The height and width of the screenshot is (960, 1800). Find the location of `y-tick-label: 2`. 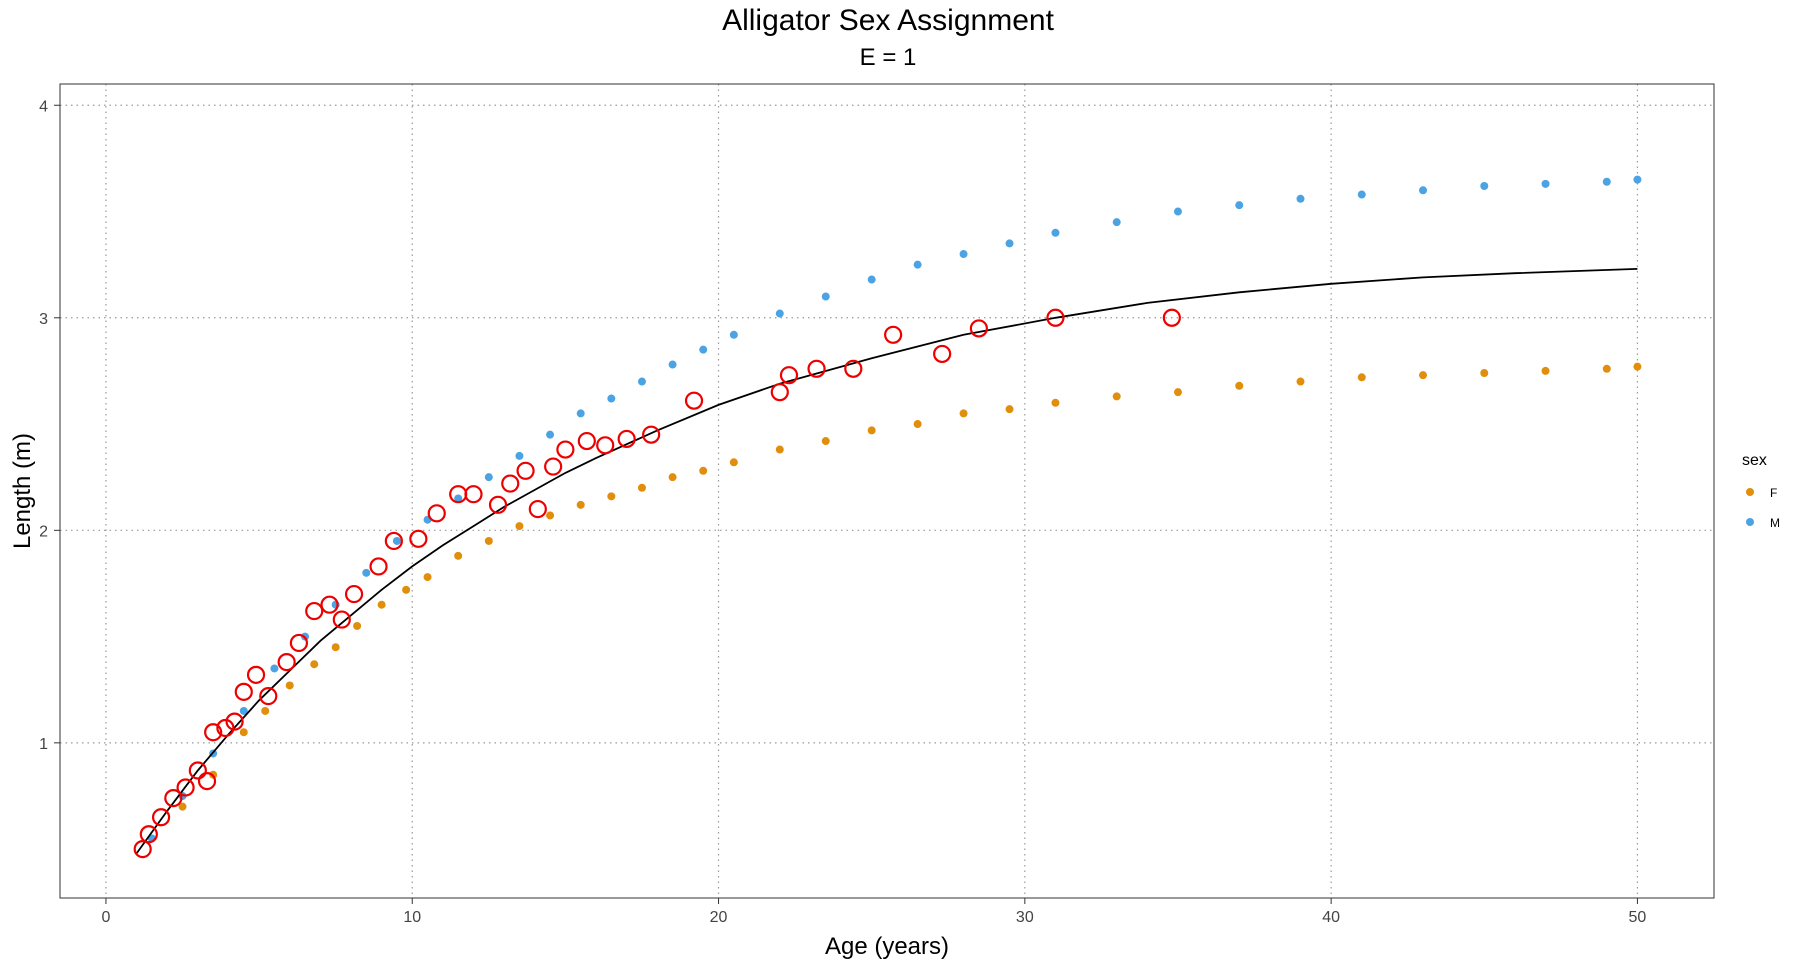

y-tick-label: 2 is located at coordinates (43, 531).